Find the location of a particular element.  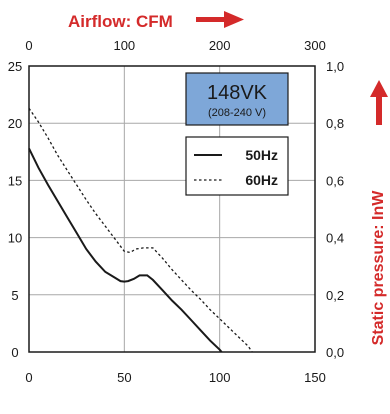

right-tick-label: 0,6 is located at coordinates (335, 180).